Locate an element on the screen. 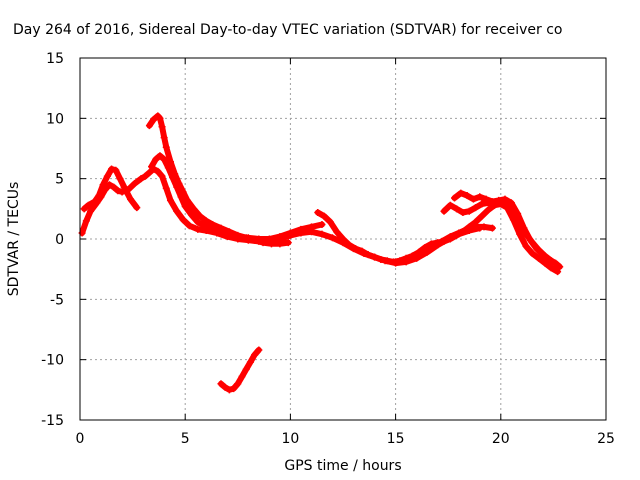  y-tick-label: -5 is located at coordinates (57, 300).